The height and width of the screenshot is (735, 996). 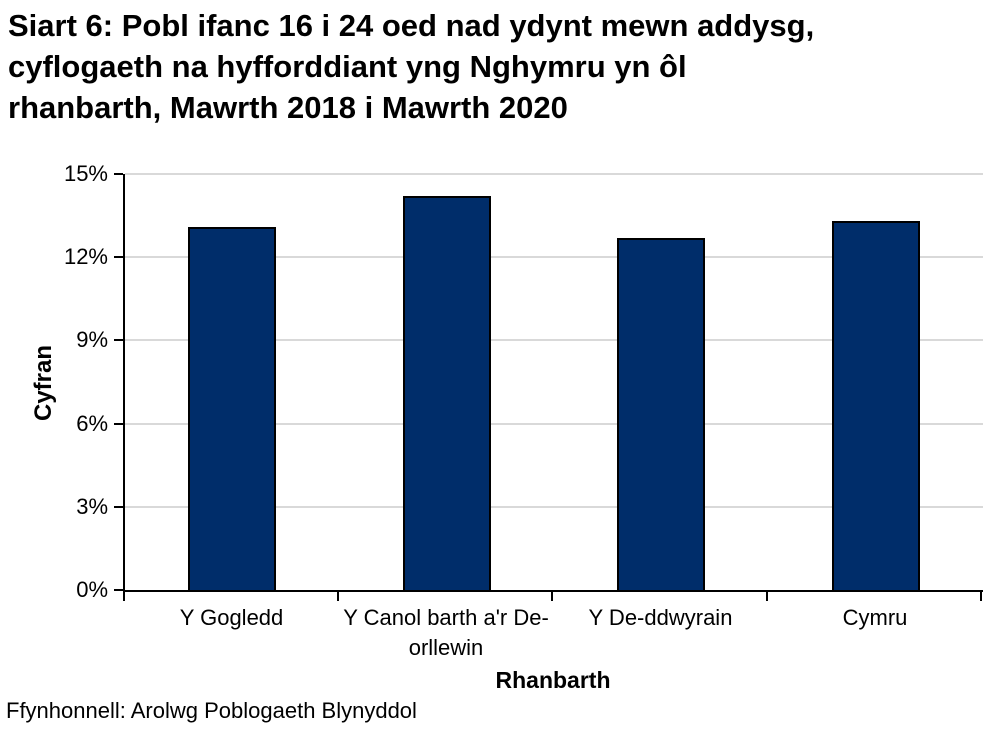 What do you see at coordinates (231, 617) in the screenshot?
I see `x-category-label: Y Gogledd` at bounding box center [231, 617].